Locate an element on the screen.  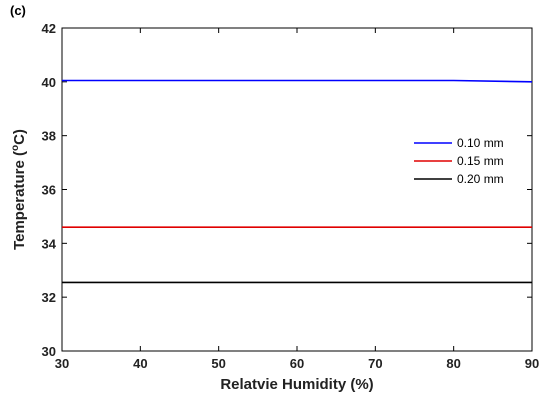
y-axis-title: Temperature (oC) is located at coordinates (19, 189).